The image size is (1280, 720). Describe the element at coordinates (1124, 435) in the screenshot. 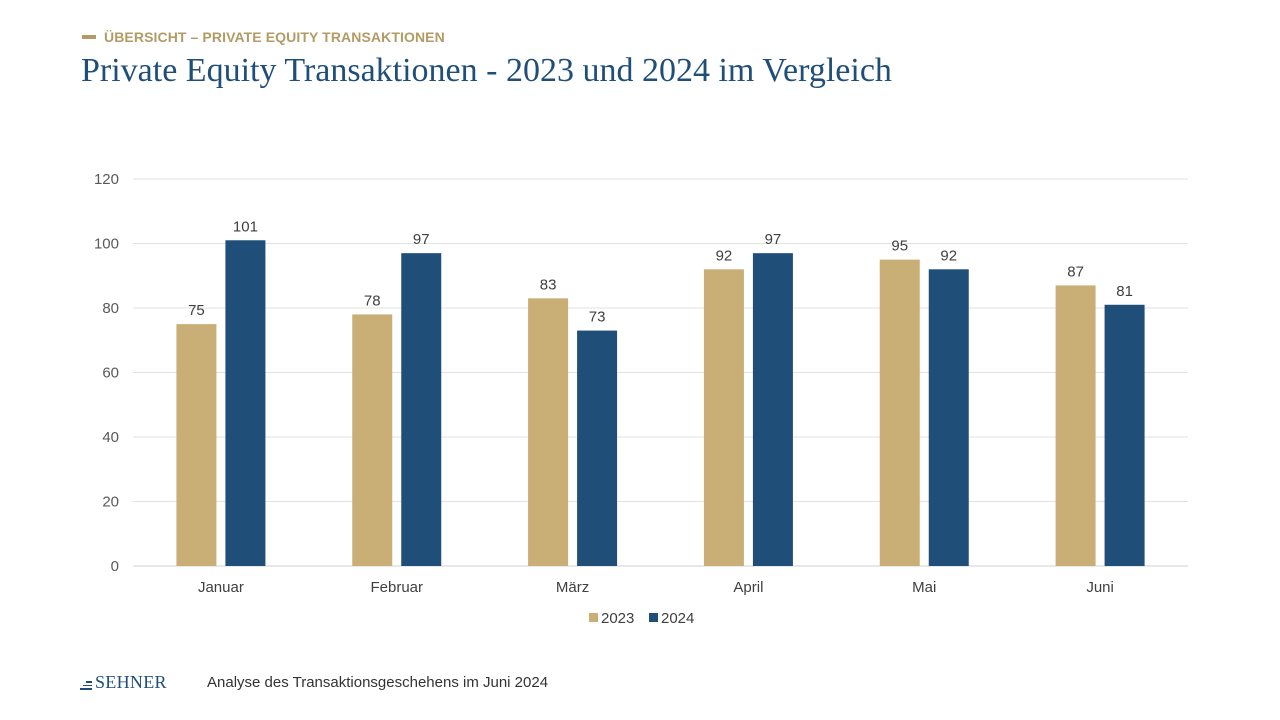

I see `bar-2024-Juni` at that location.